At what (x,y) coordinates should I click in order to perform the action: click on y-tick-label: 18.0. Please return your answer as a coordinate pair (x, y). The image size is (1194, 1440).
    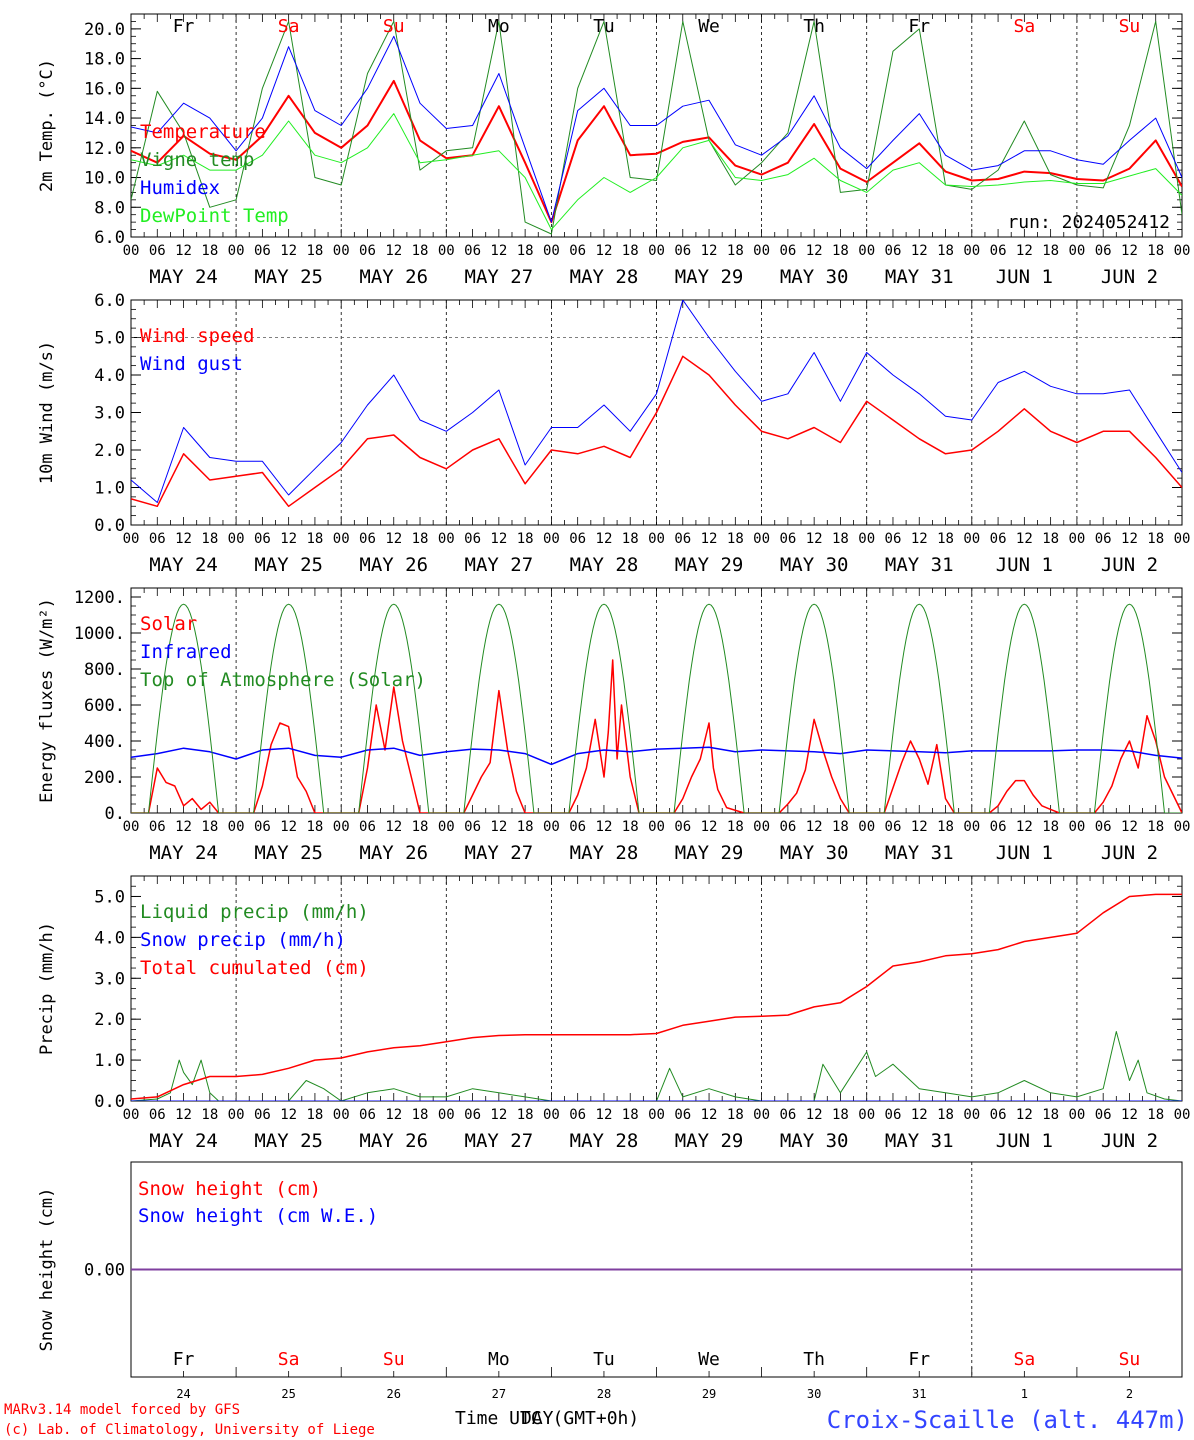
    Looking at the image, I should click on (104, 60).